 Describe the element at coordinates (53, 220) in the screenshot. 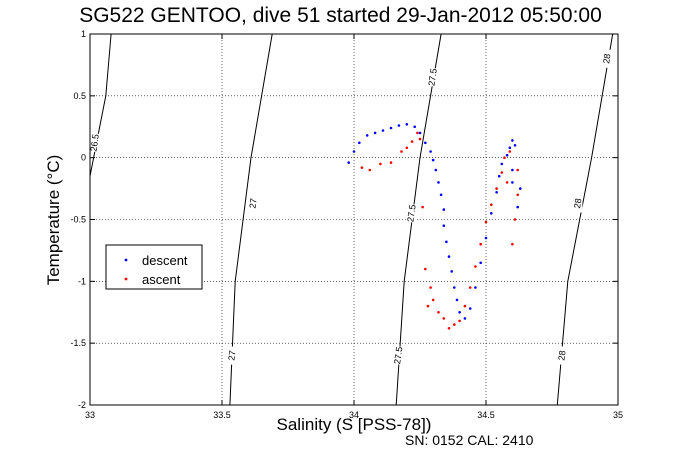

I see `y-axis-label: Temperature (°C)` at that location.